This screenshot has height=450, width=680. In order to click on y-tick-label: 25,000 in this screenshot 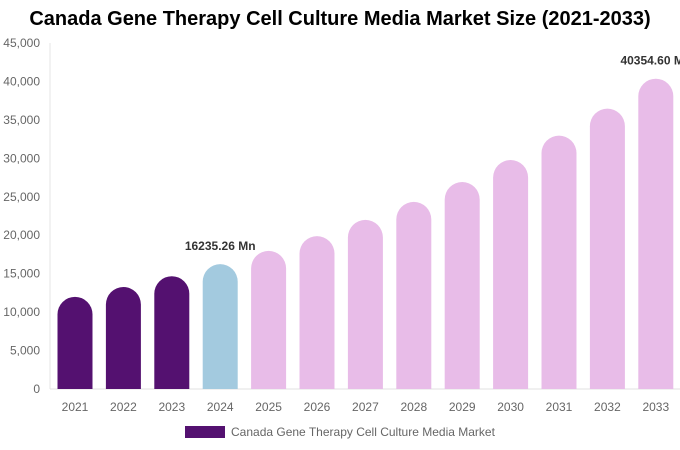, I will do `click(21, 197)`.